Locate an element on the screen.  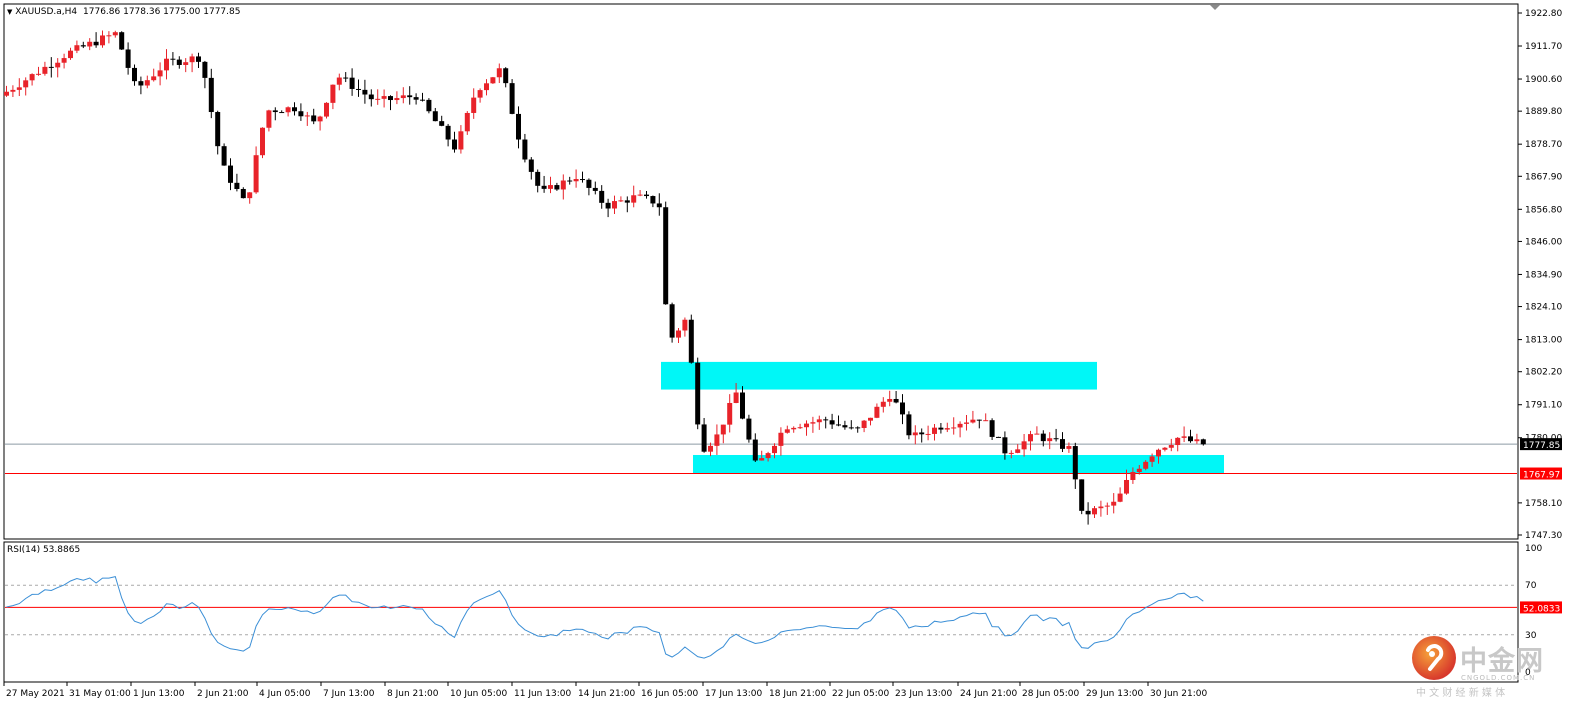
cngold-logo is located at coordinates (1434, 658).